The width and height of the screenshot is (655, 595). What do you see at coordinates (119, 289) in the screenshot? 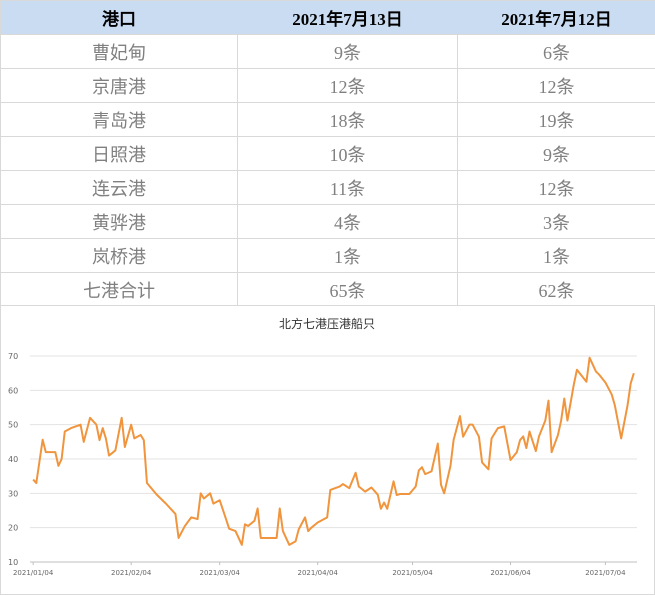
I see `table-cell: 七港合计` at bounding box center [119, 289].